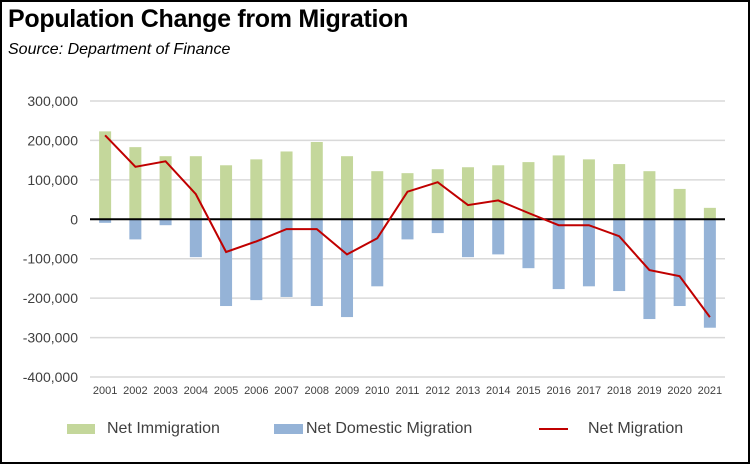 Image resolution: width=750 pixels, height=464 pixels. I want to click on y-tick-label: -400,000, so click(50, 377).